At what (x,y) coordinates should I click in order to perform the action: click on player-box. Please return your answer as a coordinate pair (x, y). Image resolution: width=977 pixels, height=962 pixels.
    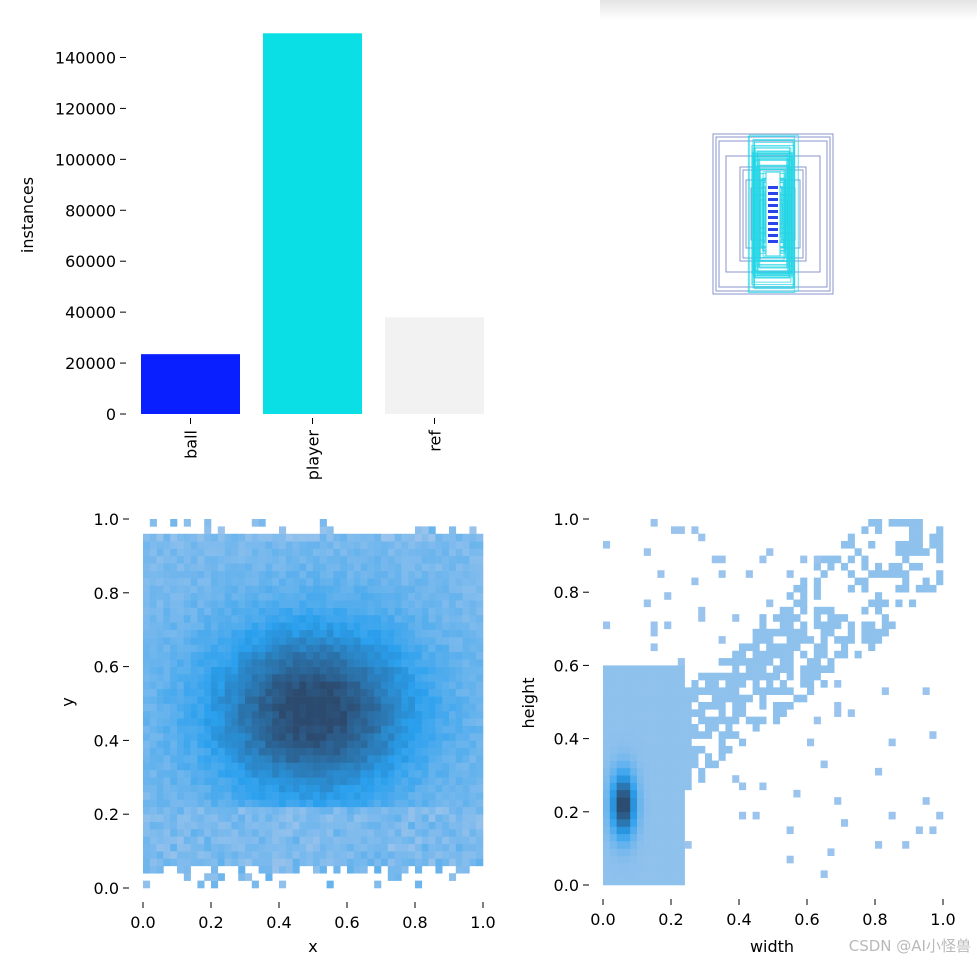
    Looking at the image, I should click on (773, 213).